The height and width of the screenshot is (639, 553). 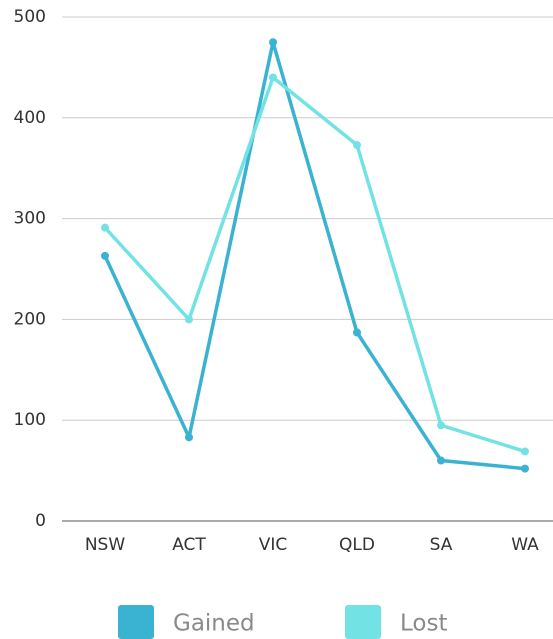 What do you see at coordinates (273, 545) in the screenshot?
I see `x-tick-label: VIC` at bounding box center [273, 545].